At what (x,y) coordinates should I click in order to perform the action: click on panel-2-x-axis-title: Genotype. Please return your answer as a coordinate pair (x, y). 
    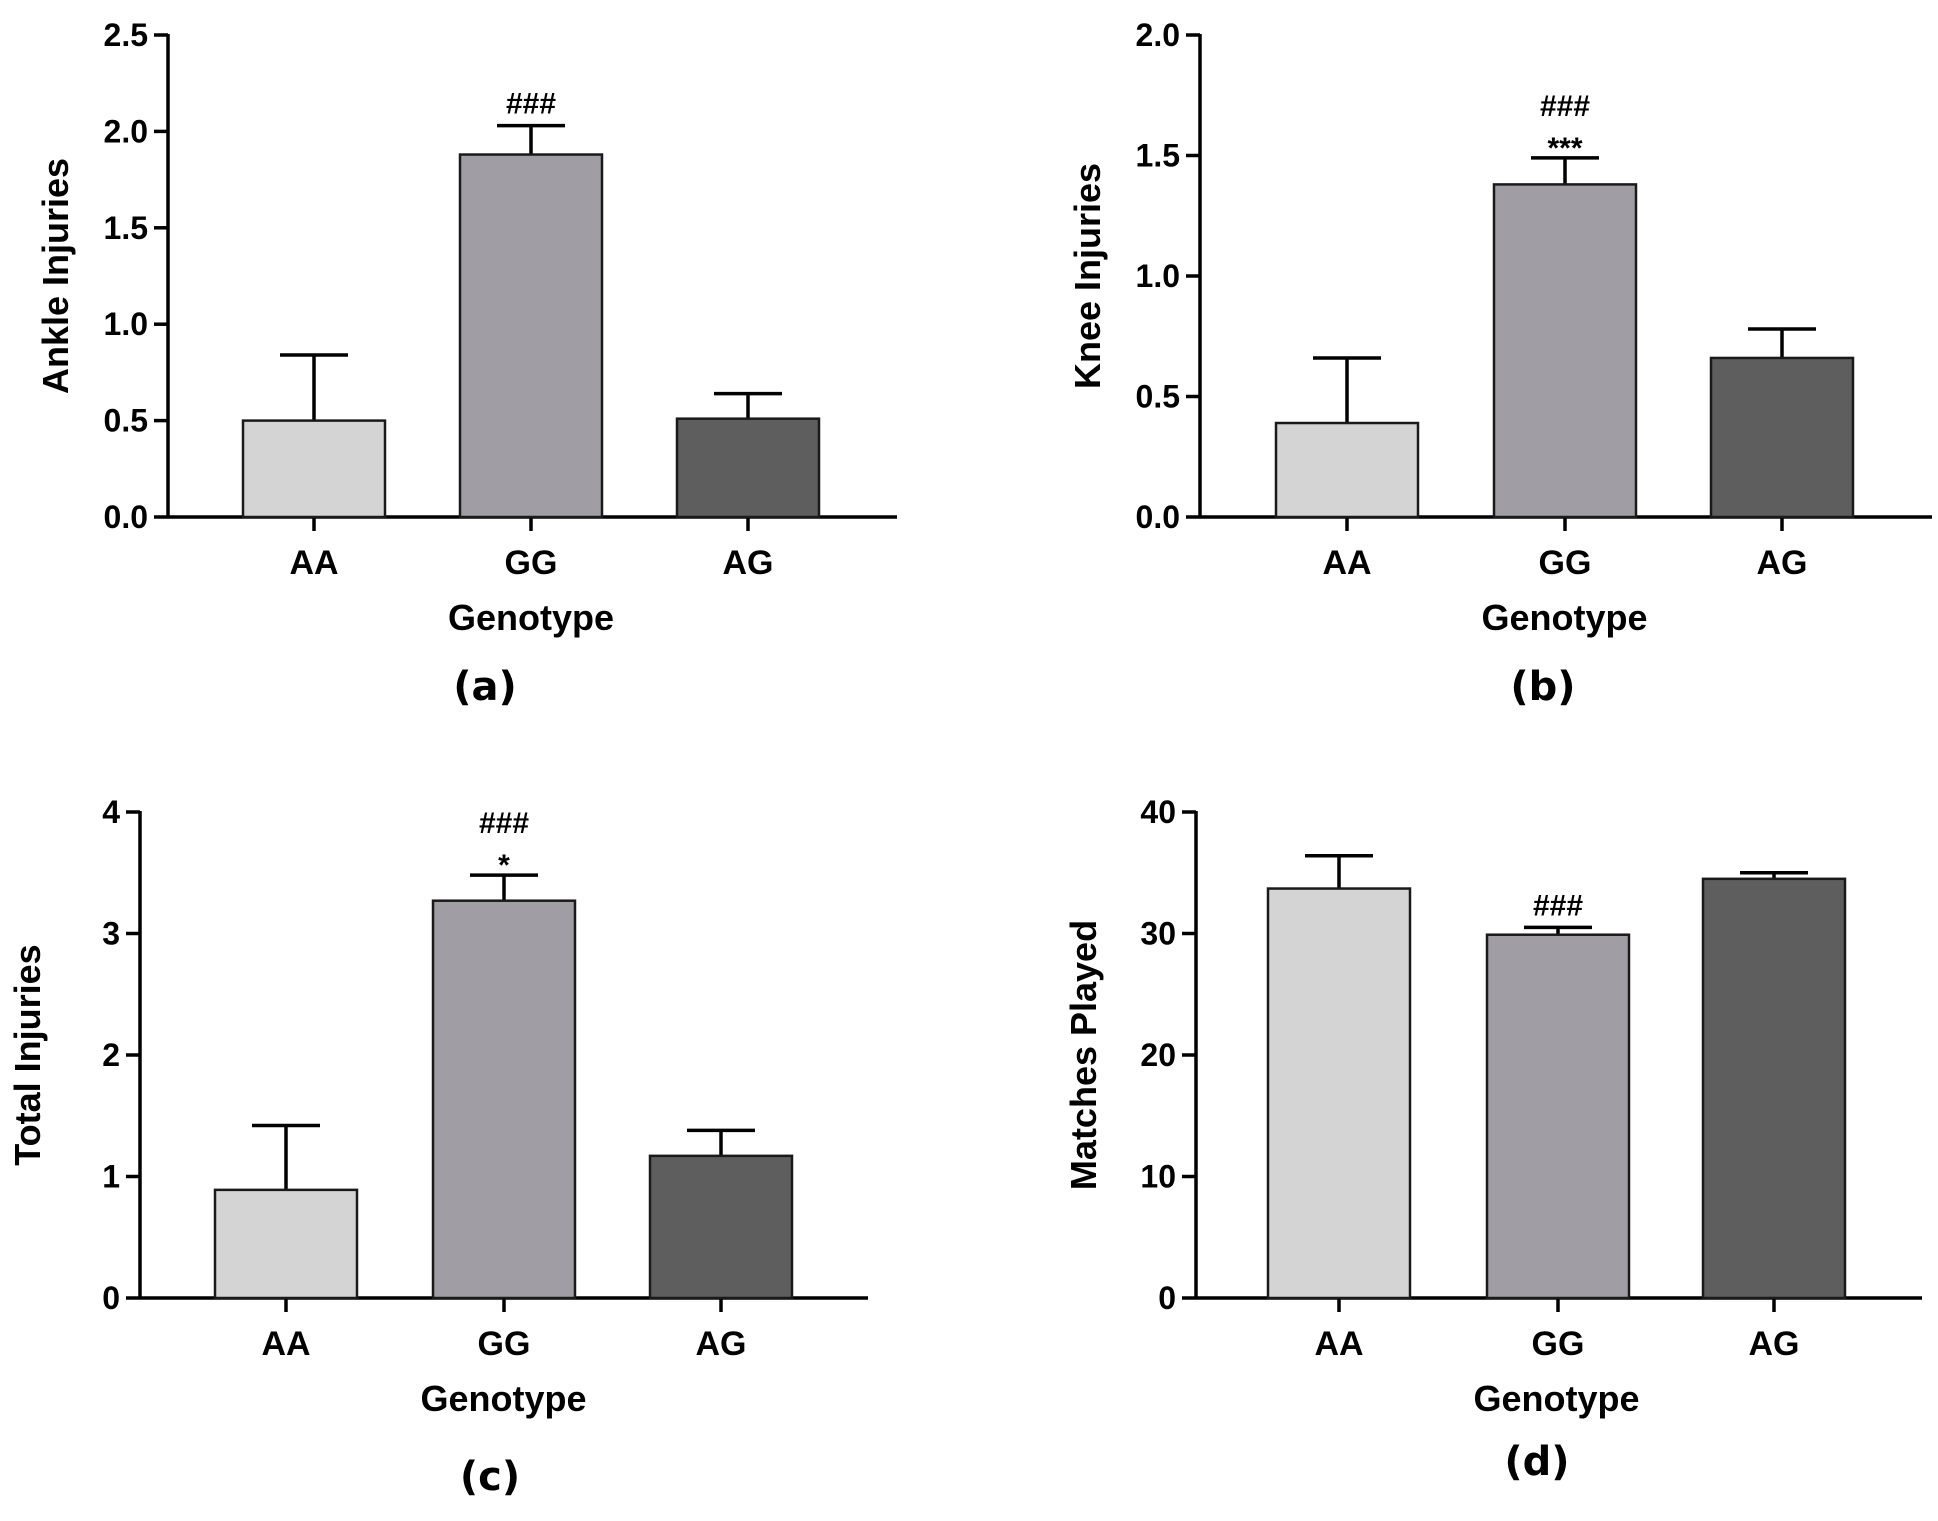
    Looking at the image, I should click on (1564, 617).